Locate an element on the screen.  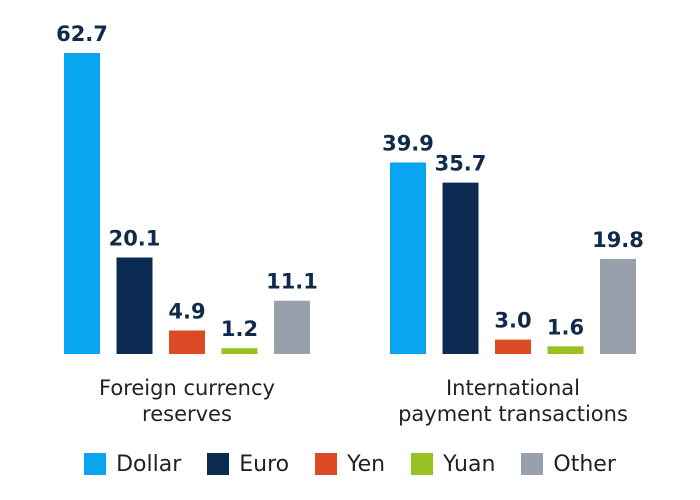
category-label-2-line-2: payment transactions is located at coordinates (513, 414).